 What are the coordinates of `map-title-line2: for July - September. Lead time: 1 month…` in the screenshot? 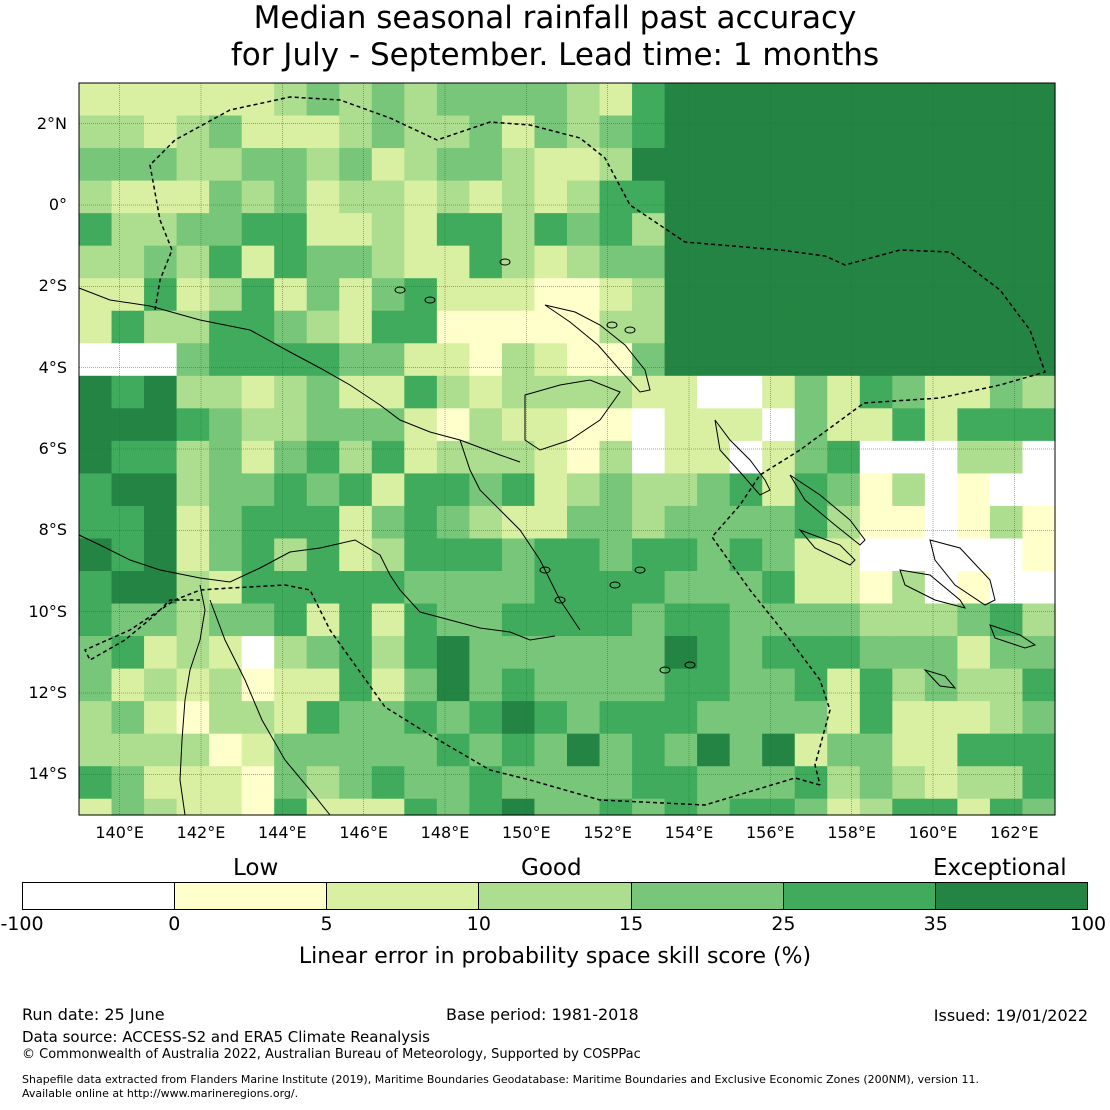 It's located at (555, 55).